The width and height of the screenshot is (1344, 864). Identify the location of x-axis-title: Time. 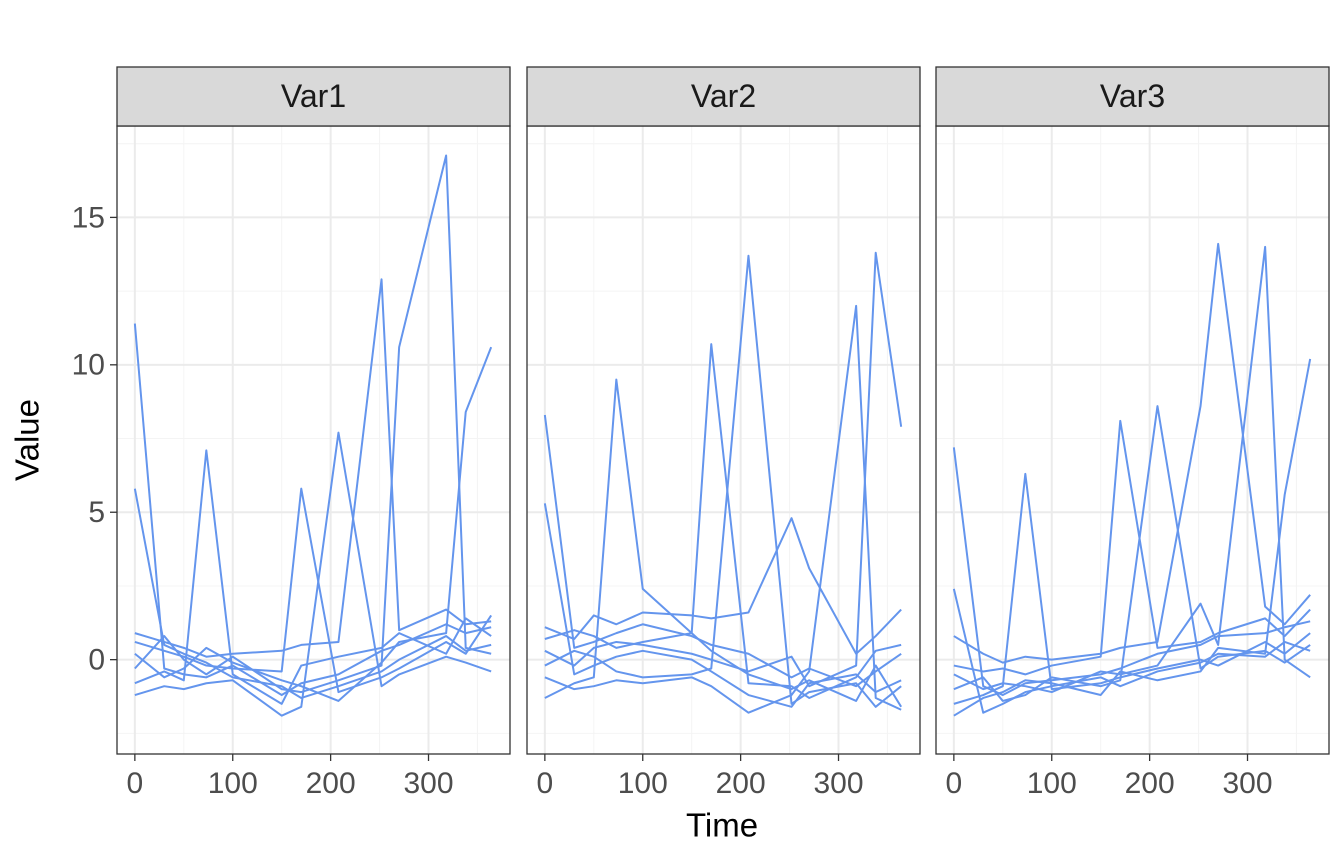
(722, 825).